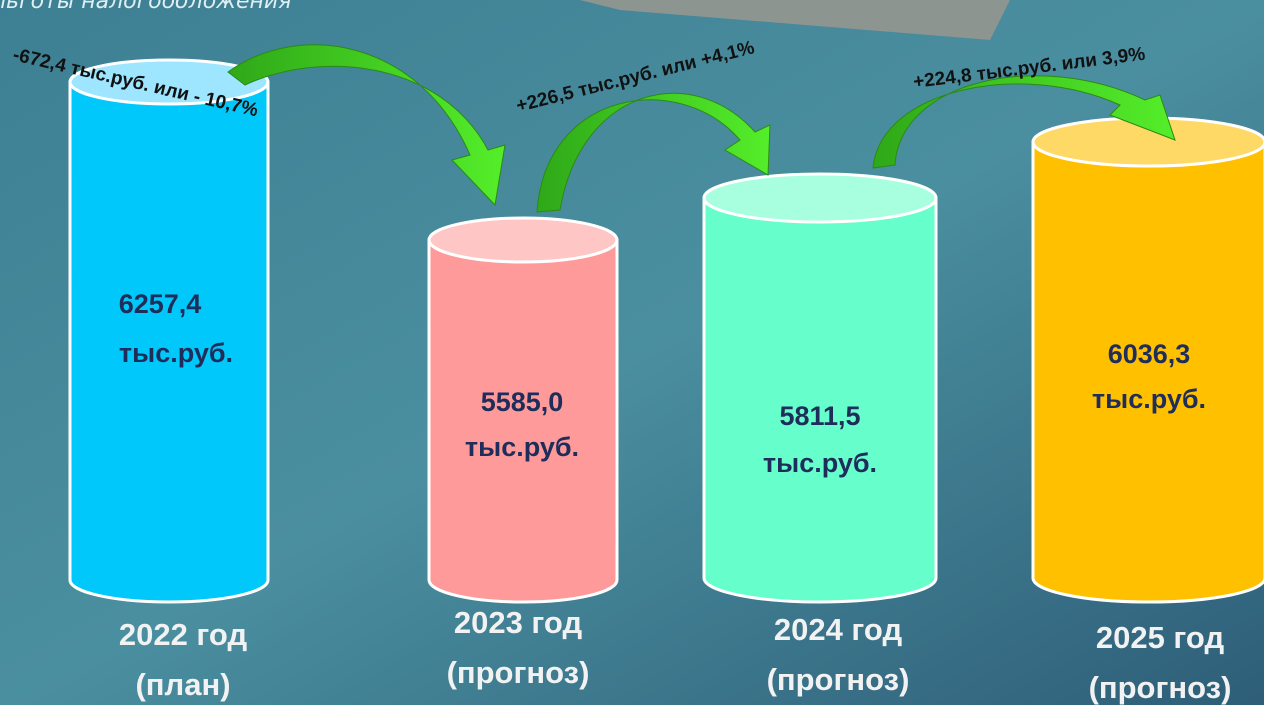 The height and width of the screenshot is (705, 1264). Describe the element at coordinates (795, 20) in the screenshot. I see `photo-fragment` at that location.